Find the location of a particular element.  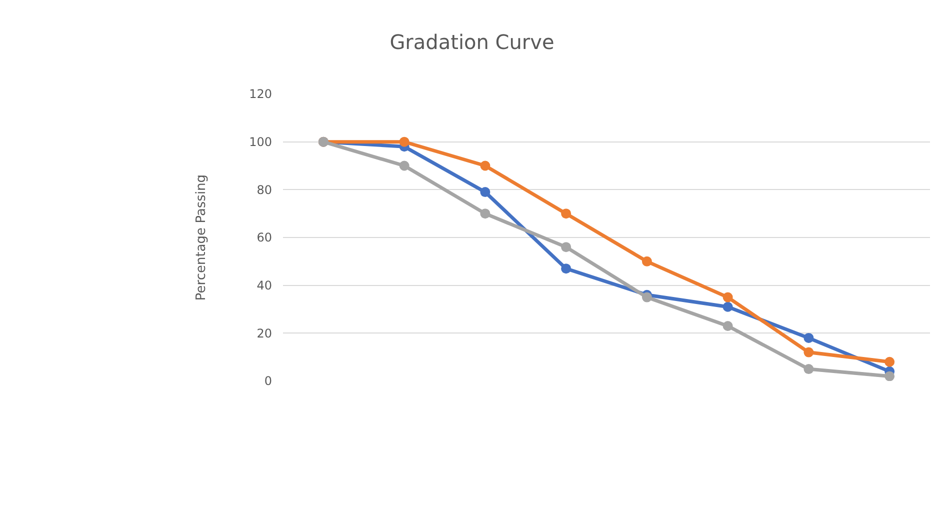

y-tick-label: 20 is located at coordinates (264, 333).